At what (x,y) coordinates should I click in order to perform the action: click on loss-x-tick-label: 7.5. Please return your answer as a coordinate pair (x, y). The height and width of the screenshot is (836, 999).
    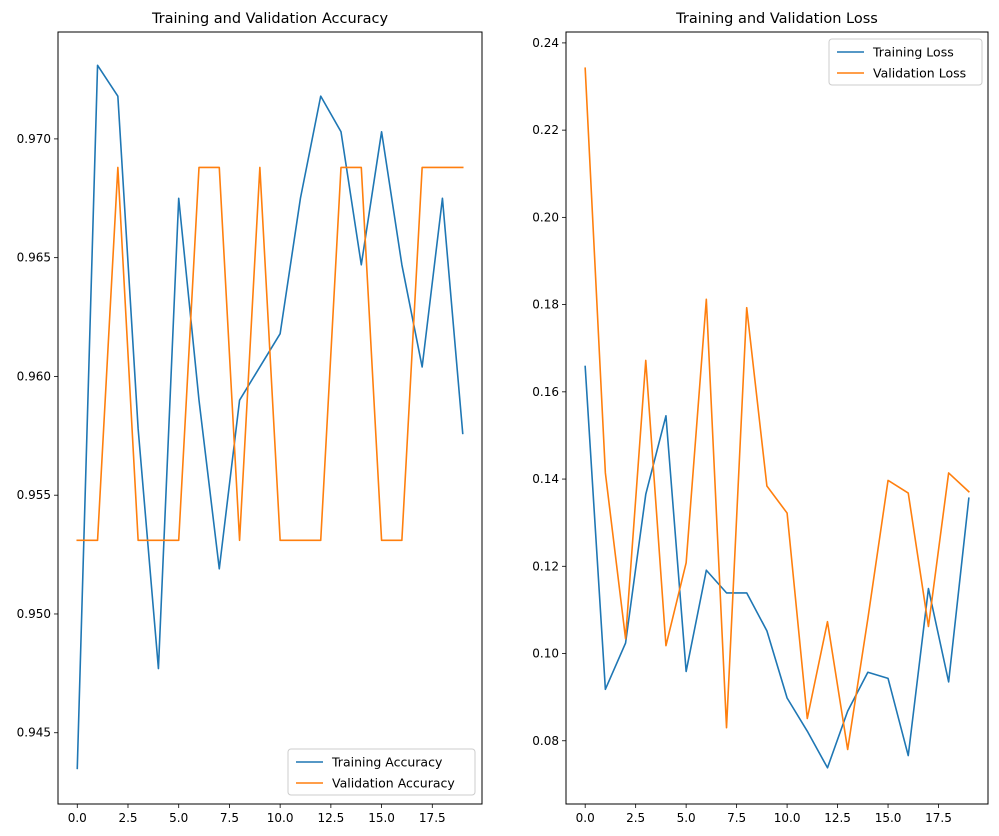
    Looking at the image, I should click on (736, 818).